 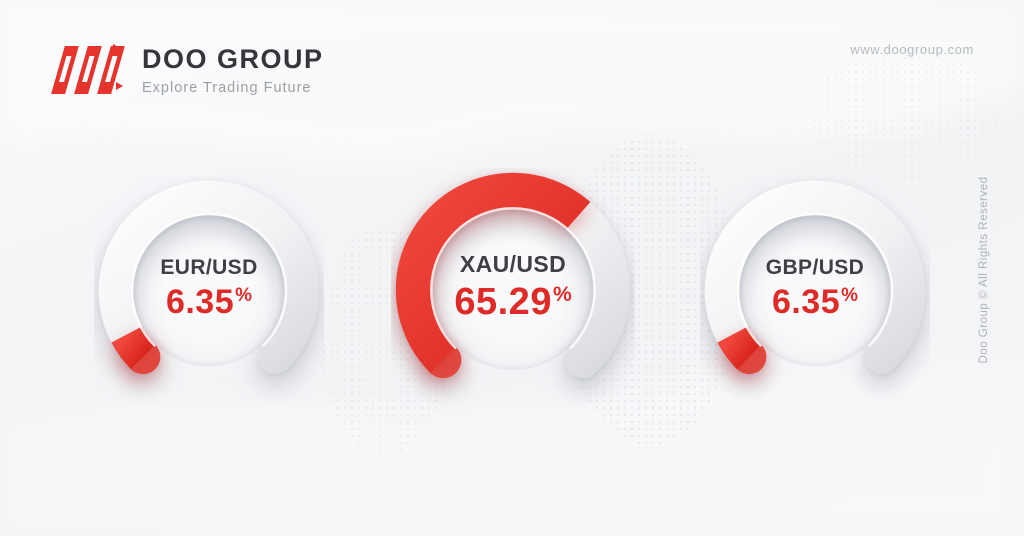 What do you see at coordinates (912, 49) in the screenshot?
I see `website-url: www.doogroup.com` at bounding box center [912, 49].